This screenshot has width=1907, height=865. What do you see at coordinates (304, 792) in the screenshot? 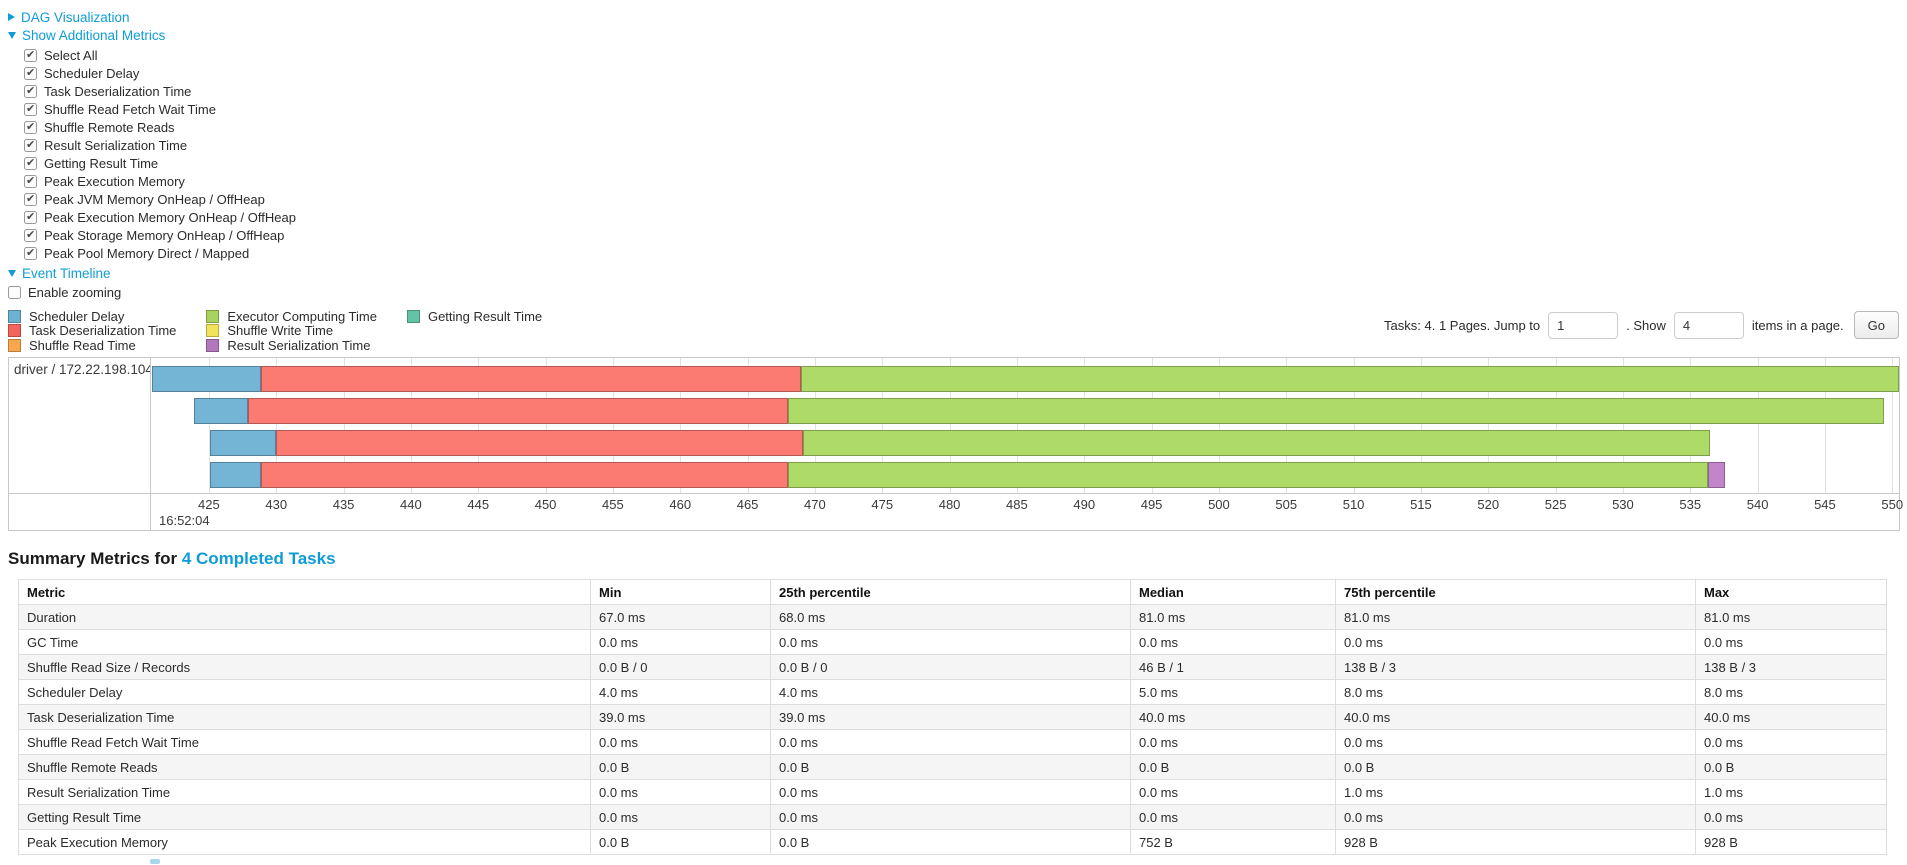
I see `metric-name-cell: Result Serialization Time` at bounding box center [304, 792].